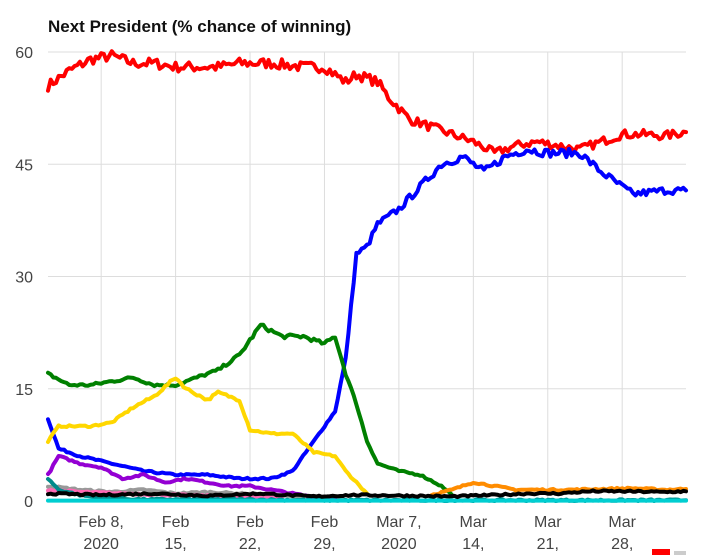  Describe the element at coordinates (24, 390) in the screenshot. I see `y-tick-label: 15` at that location.